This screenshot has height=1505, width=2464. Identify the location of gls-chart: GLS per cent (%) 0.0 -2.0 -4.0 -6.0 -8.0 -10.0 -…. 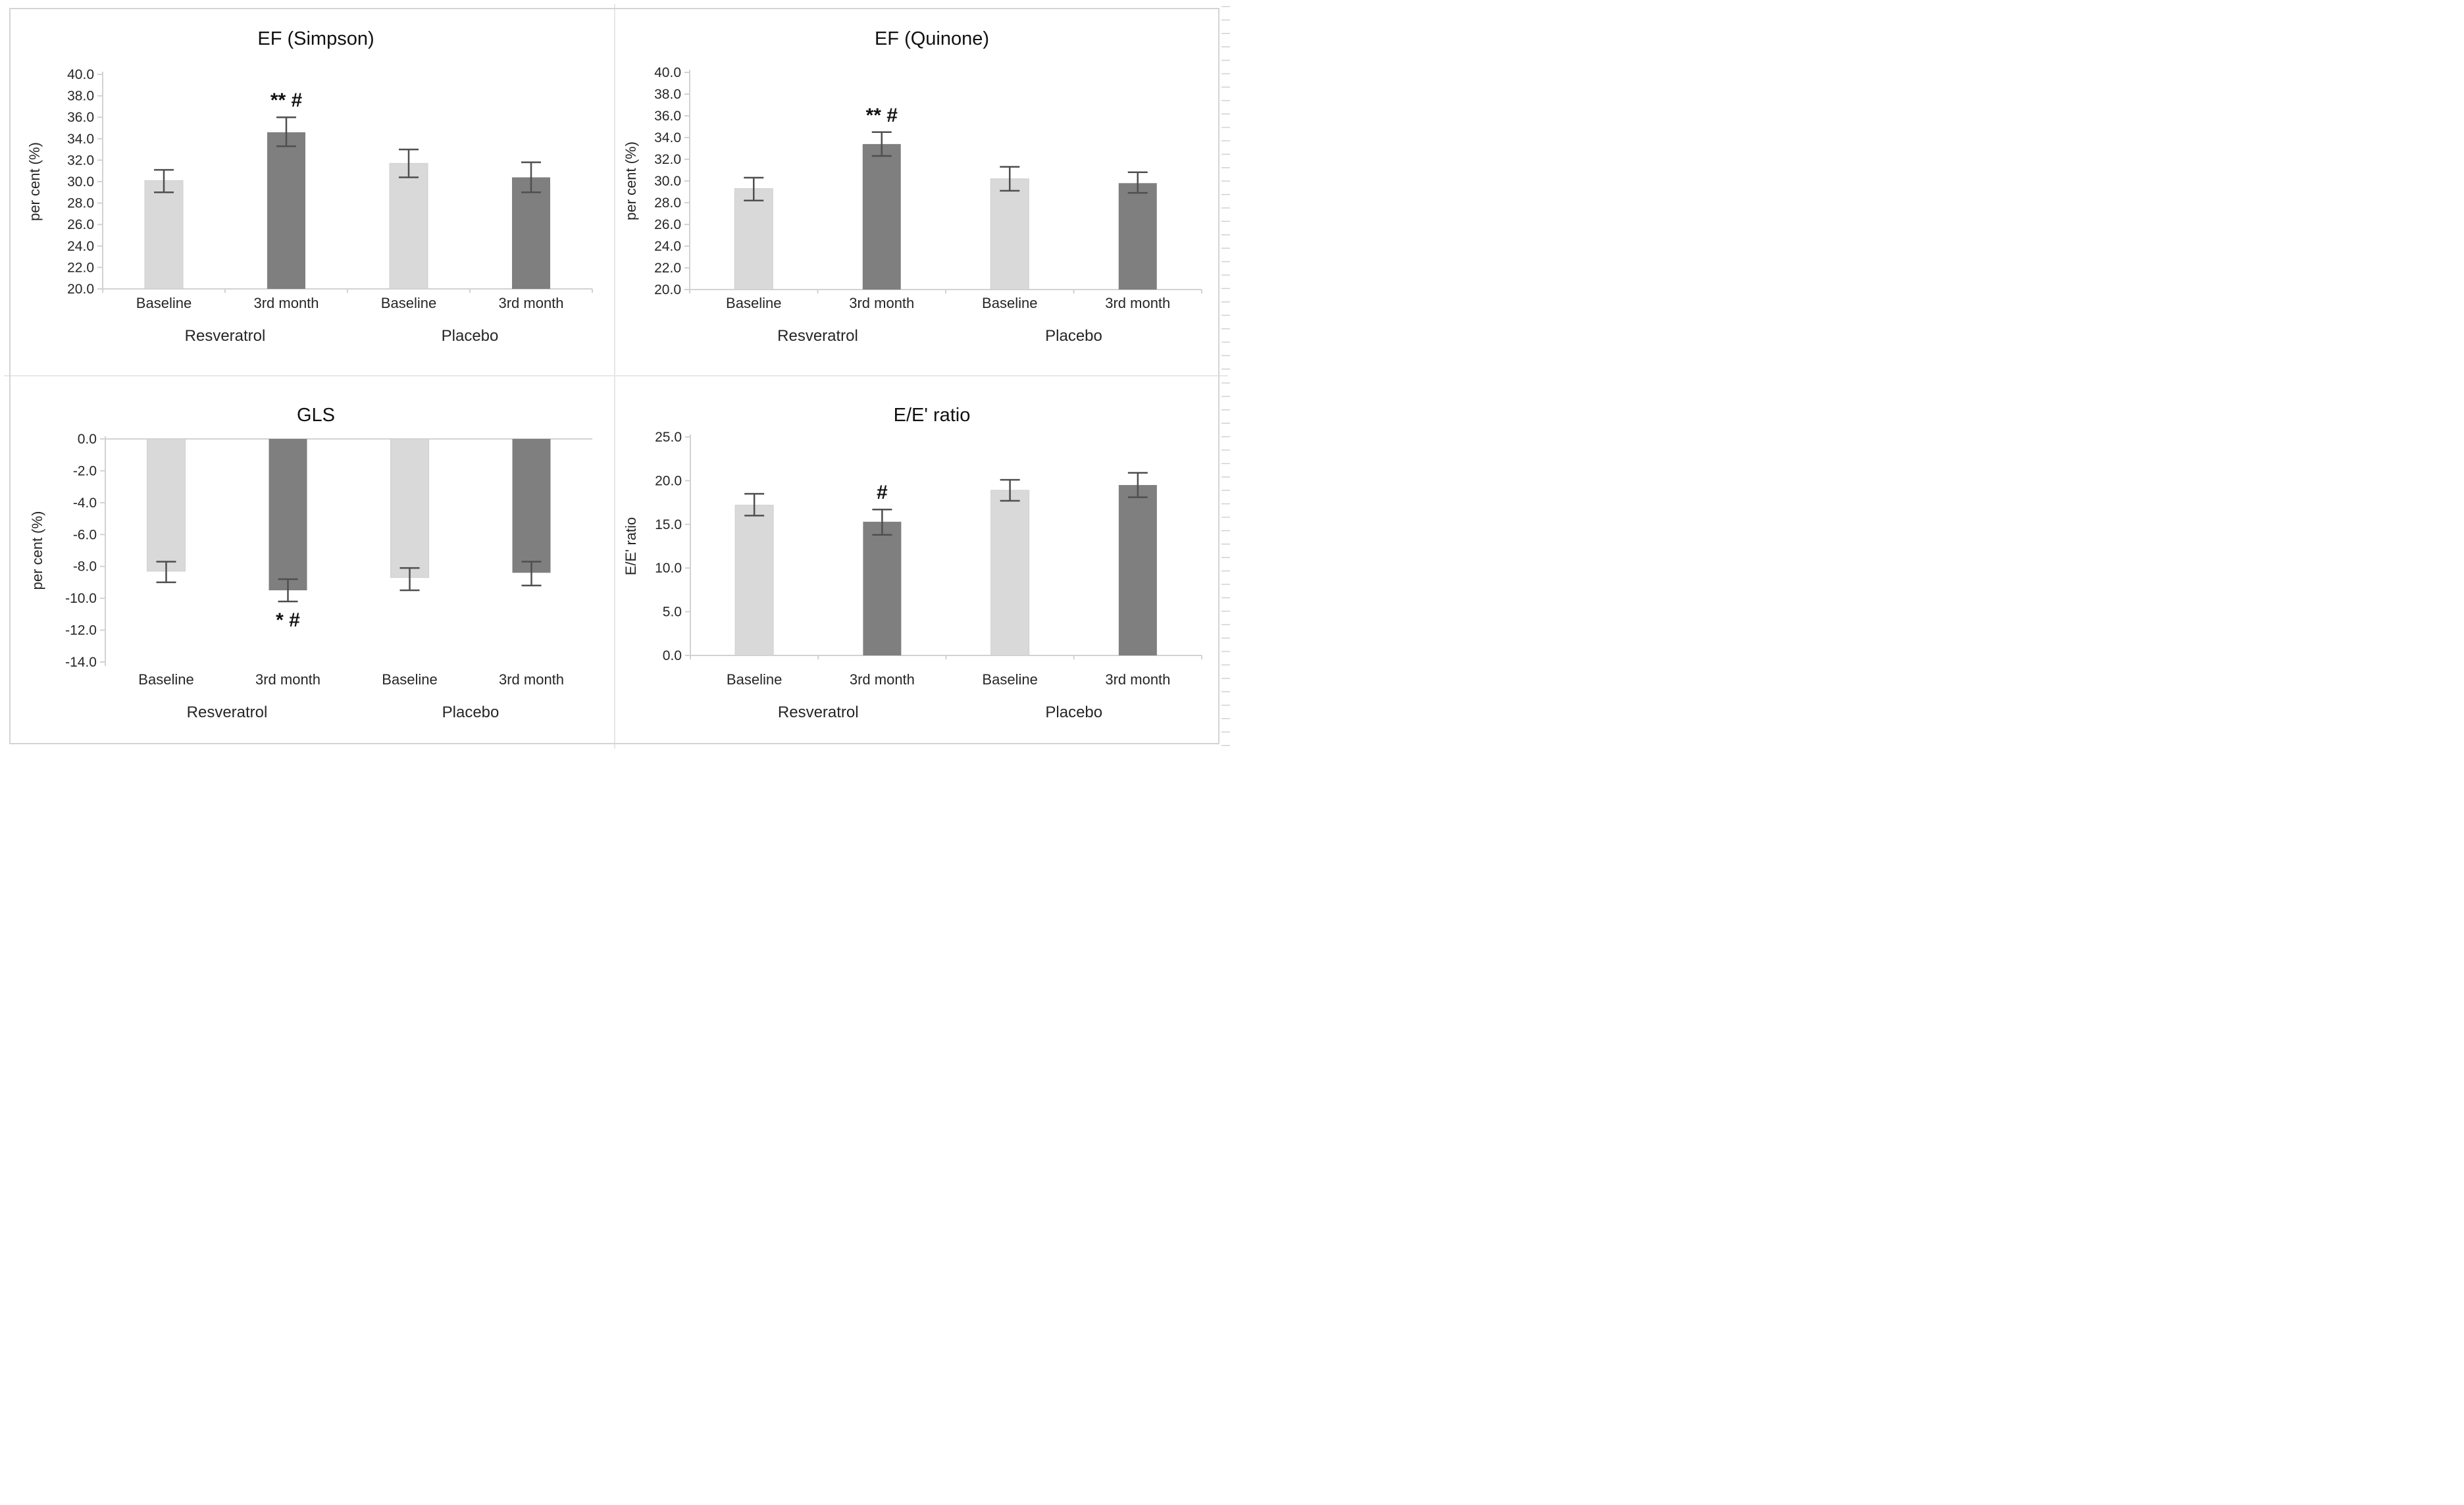
(310, 563).